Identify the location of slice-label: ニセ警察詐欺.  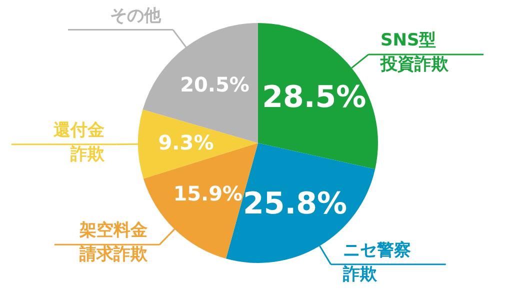
(376, 262).